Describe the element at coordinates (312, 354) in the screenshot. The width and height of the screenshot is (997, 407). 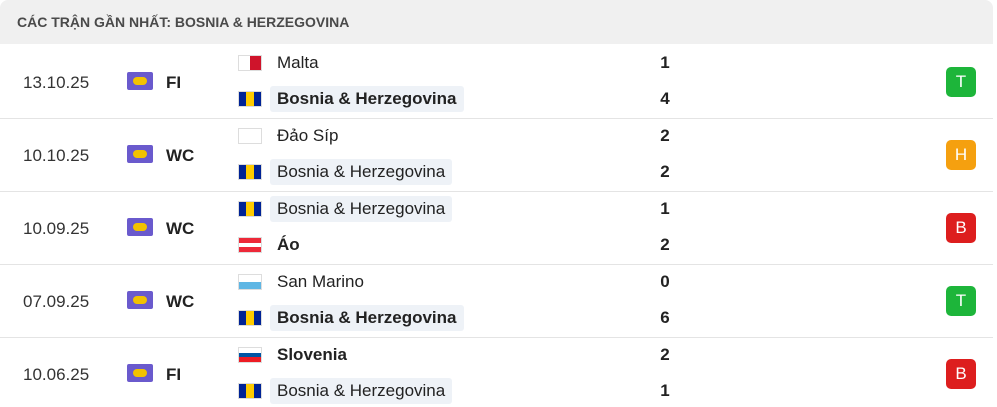
I see `team-name: Slovenia` at that location.